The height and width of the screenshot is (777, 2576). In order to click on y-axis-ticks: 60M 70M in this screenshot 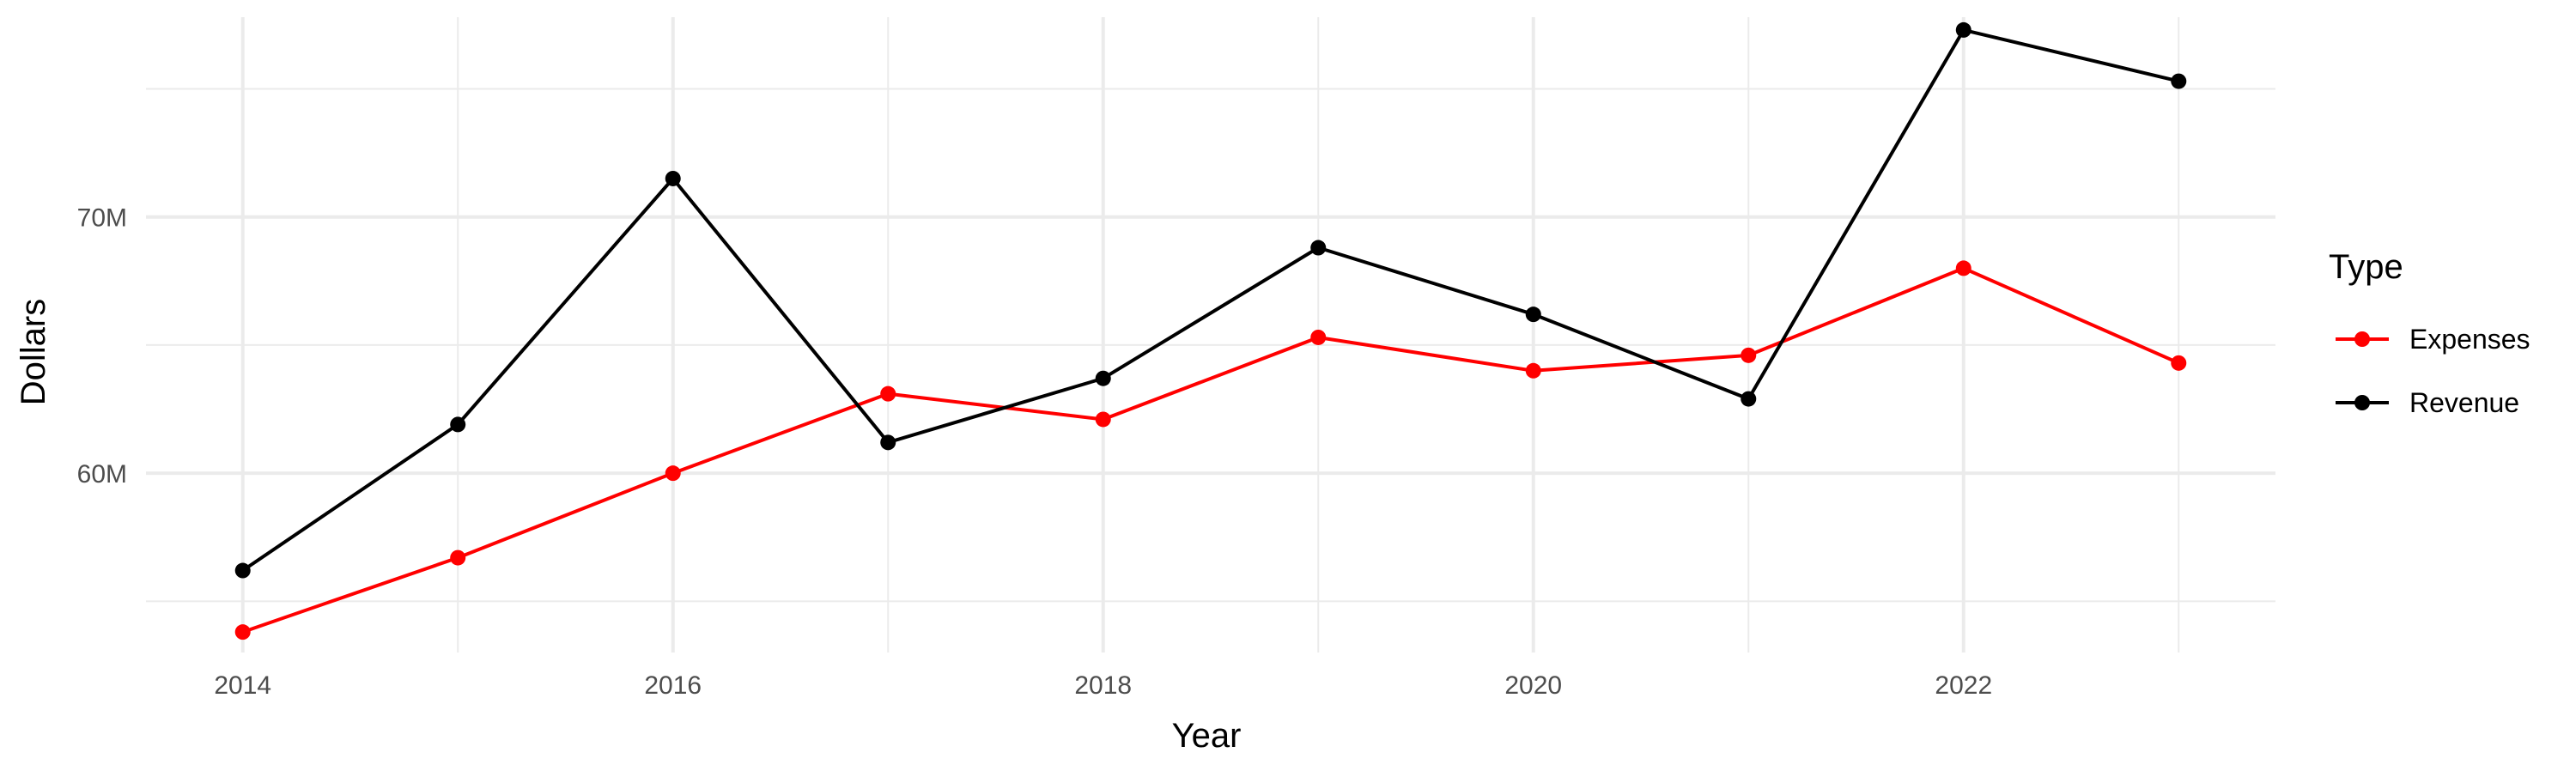, I will do `click(102, 346)`.